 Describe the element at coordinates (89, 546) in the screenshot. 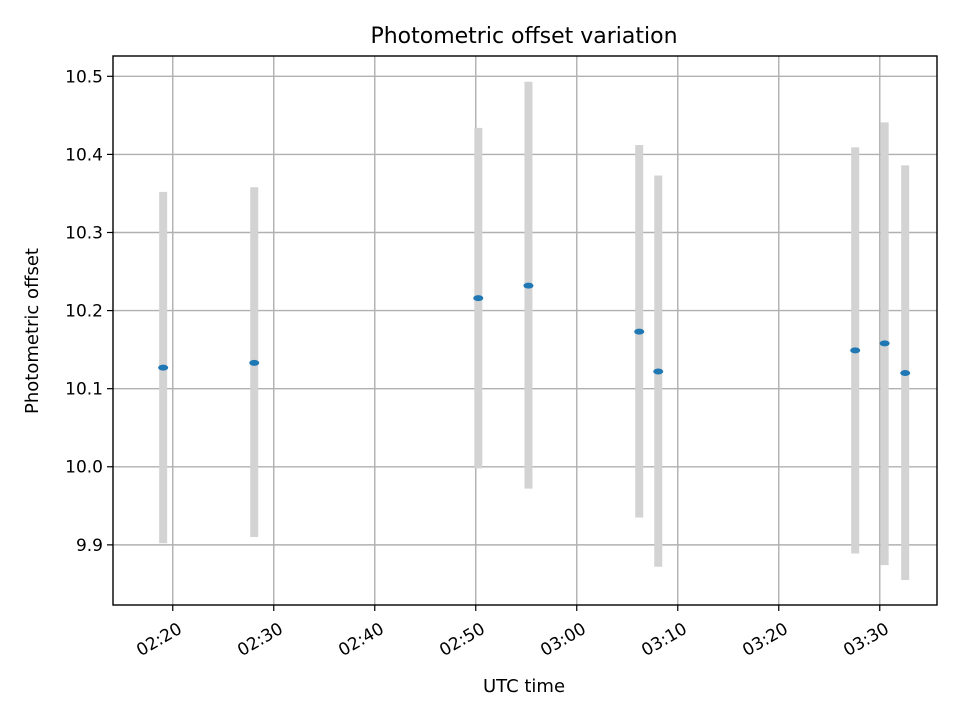

I see `y-tick-label: 9.9` at that location.